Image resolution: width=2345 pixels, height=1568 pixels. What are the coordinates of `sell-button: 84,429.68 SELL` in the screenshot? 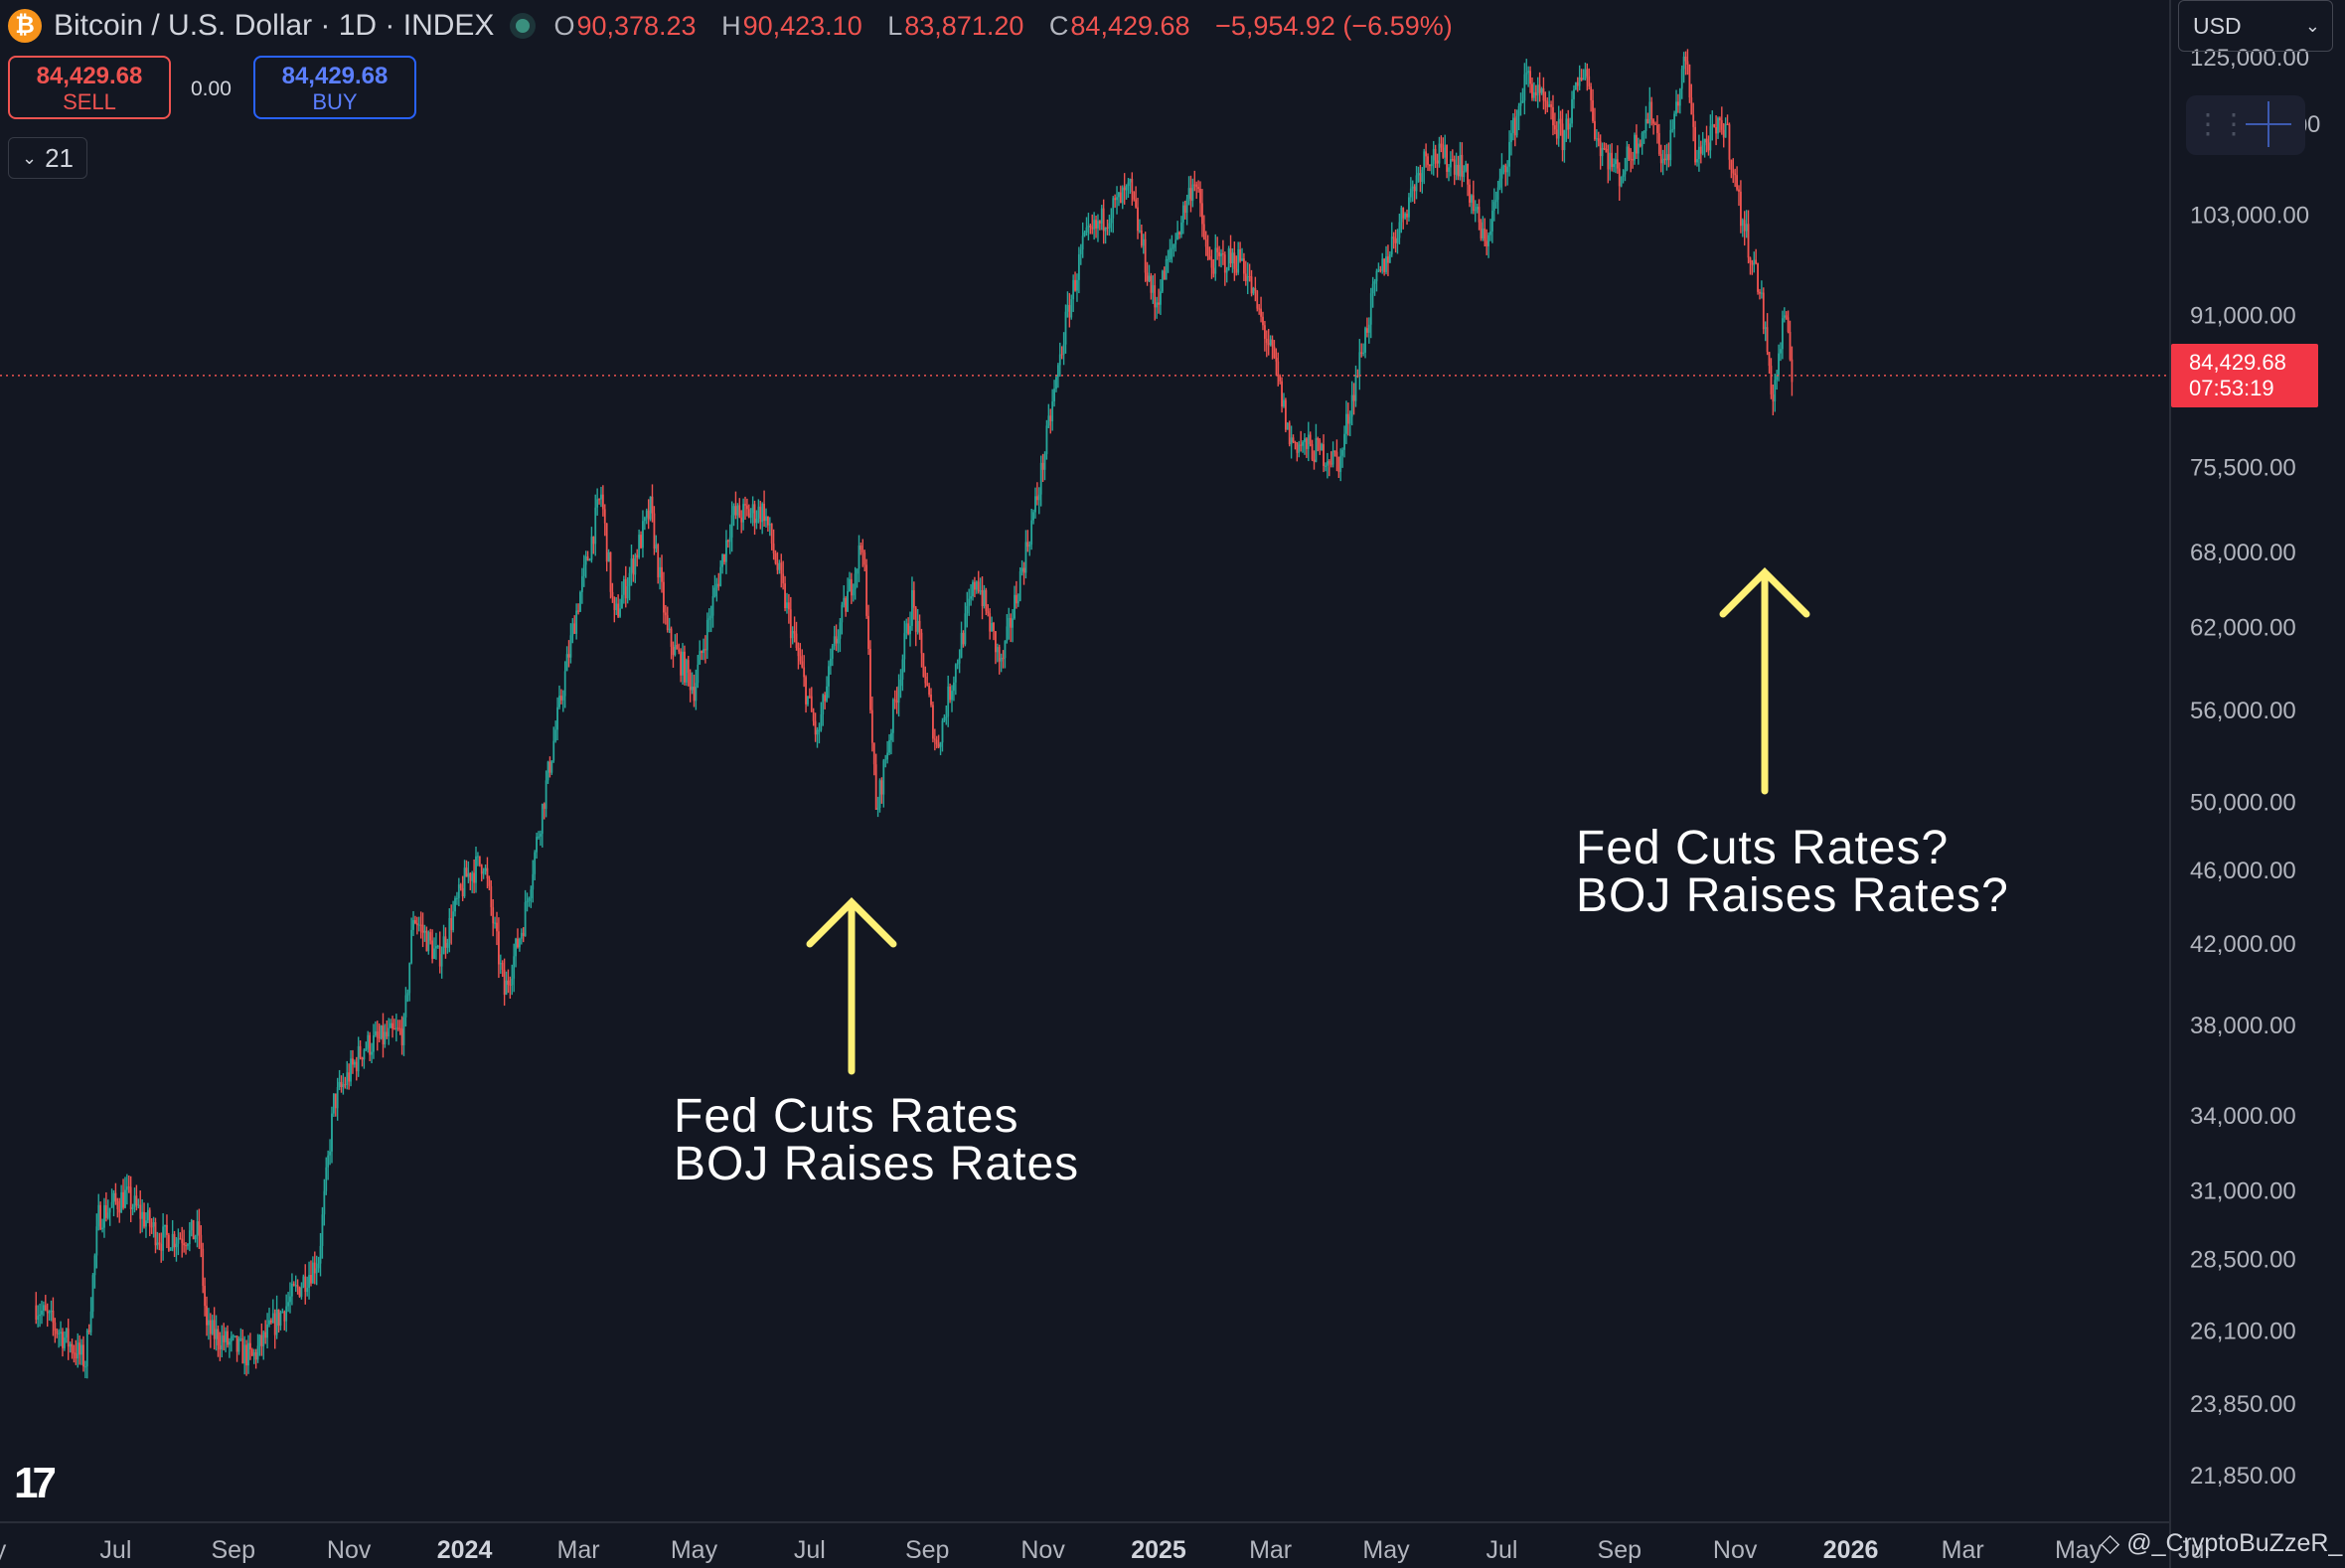 It's located at (89, 87).